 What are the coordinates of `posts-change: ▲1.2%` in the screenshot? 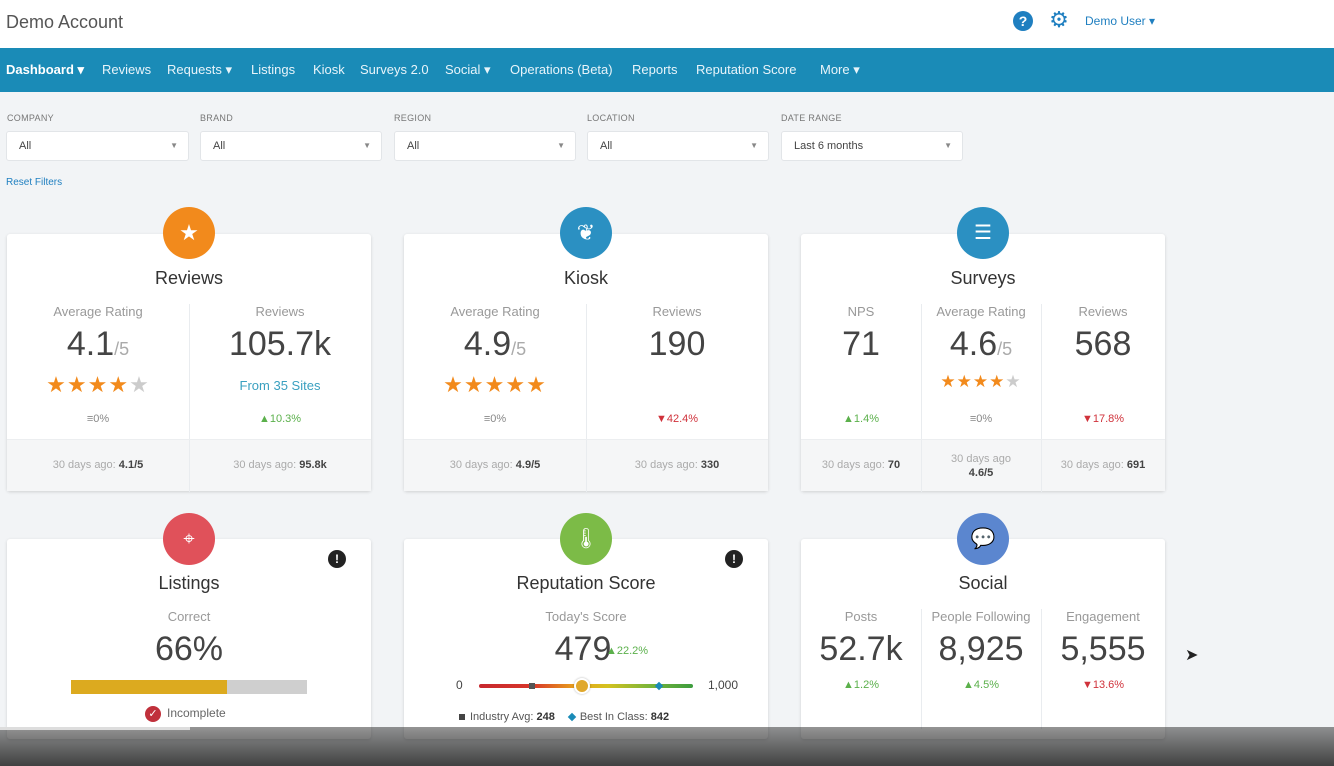 It's located at (861, 685).